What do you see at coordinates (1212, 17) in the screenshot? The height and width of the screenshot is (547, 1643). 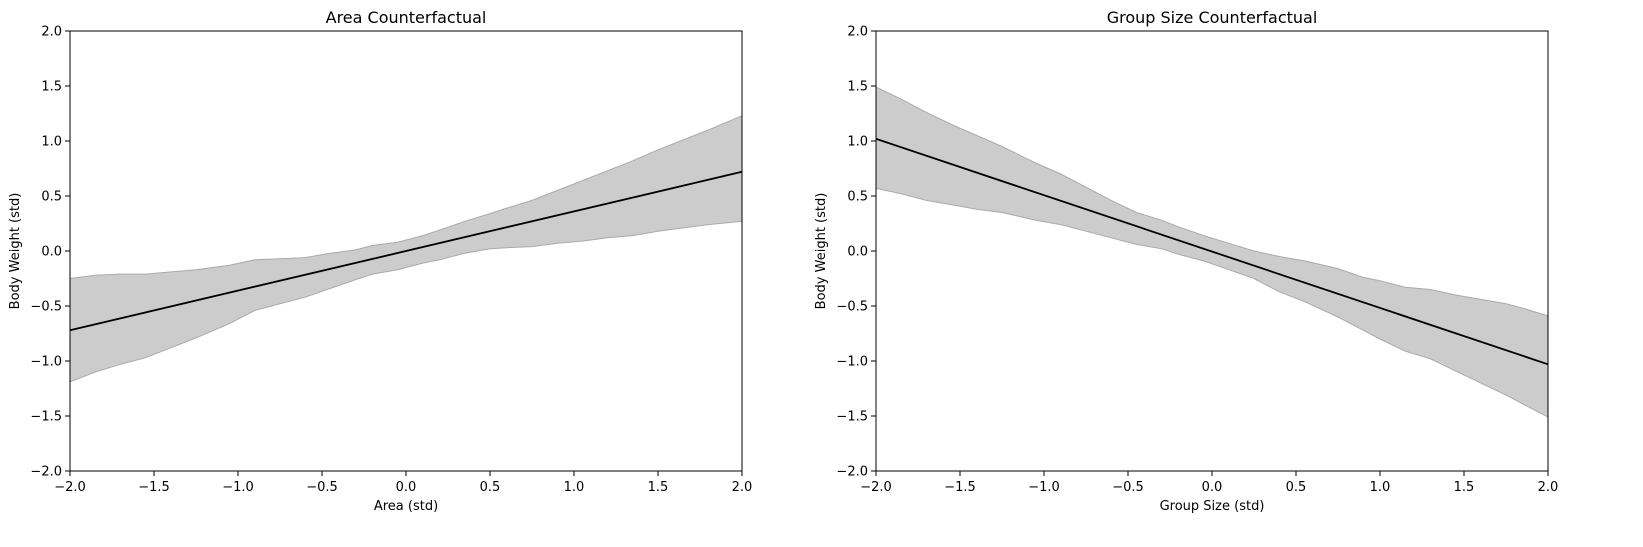 I see `chart-title: Group Size Counterfactual` at bounding box center [1212, 17].